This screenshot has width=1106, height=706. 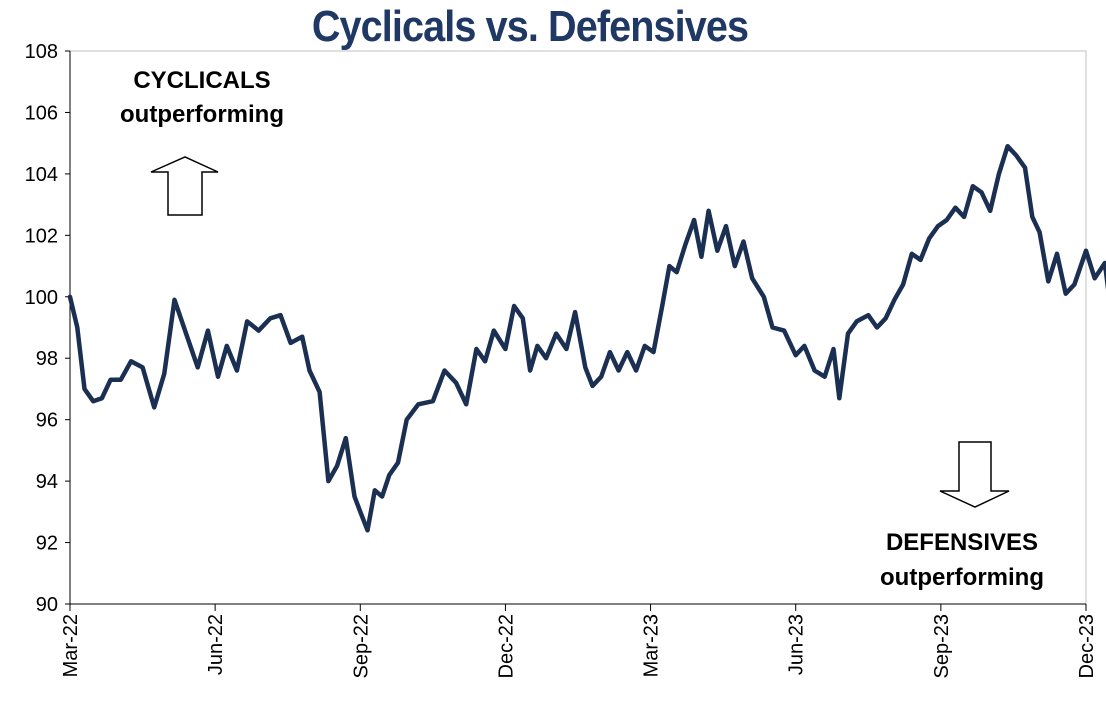 What do you see at coordinates (48, 328) in the screenshot?
I see `y-axis: 90 92 94 96 98 100 102 104 106 108` at bounding box center [48, 328].